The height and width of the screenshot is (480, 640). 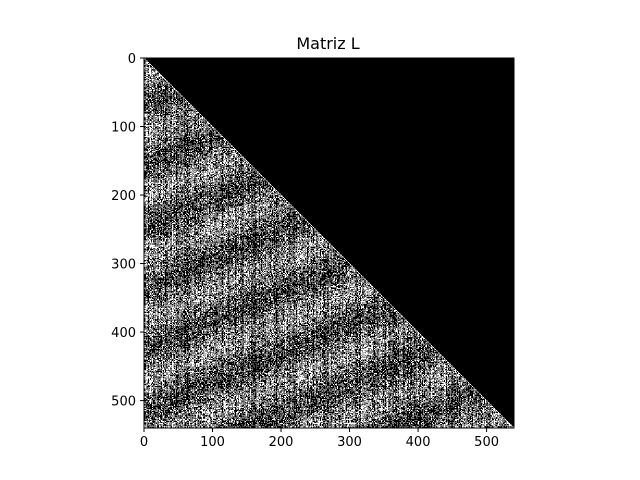 What do you see at coordinates (327, 43) in the screenshot?
I see `chart-title: Matriz L` at bounding box center [327, 43].